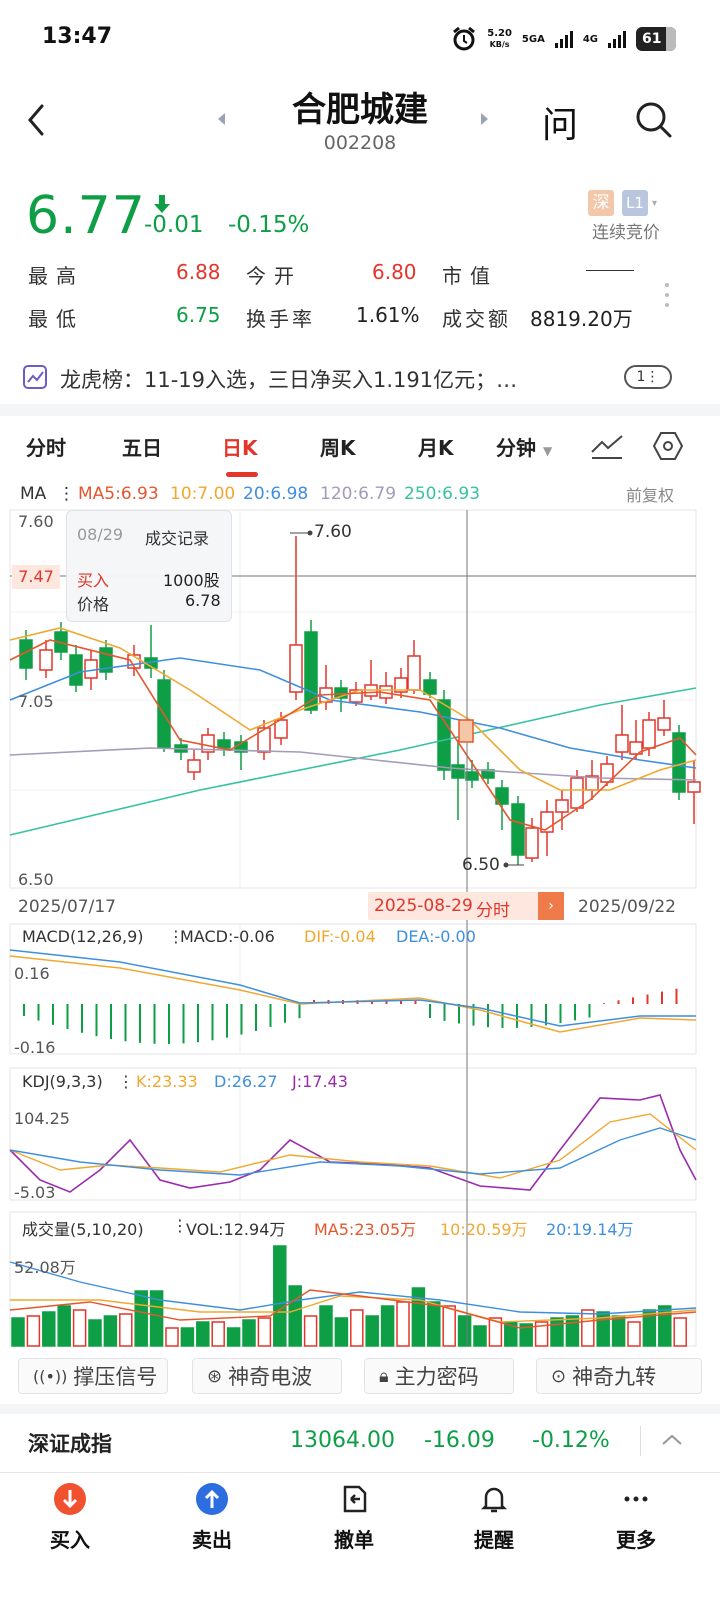 This screenshot has height=1600, width=720. I want to click on kdj-y-top: 104.25, so click(42, 1118).